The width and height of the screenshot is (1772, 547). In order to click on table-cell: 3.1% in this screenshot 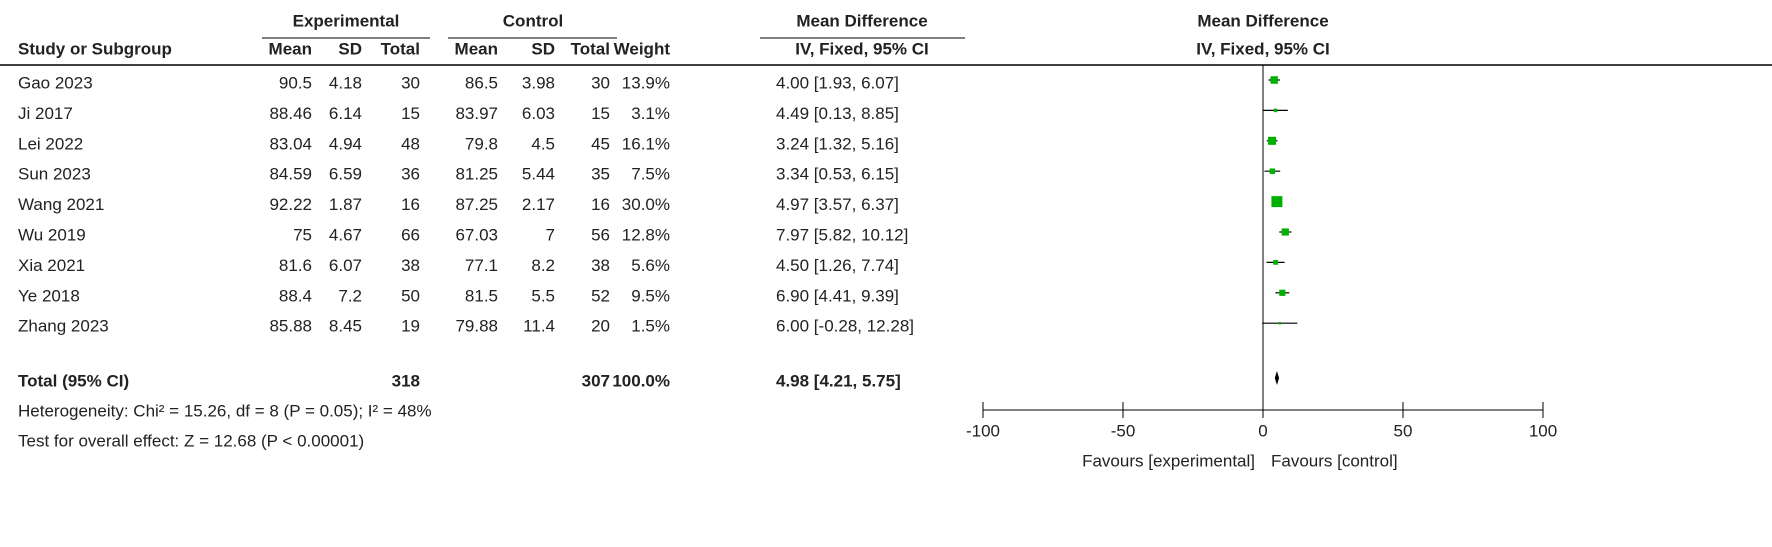, I will do `click(650, 113)`.